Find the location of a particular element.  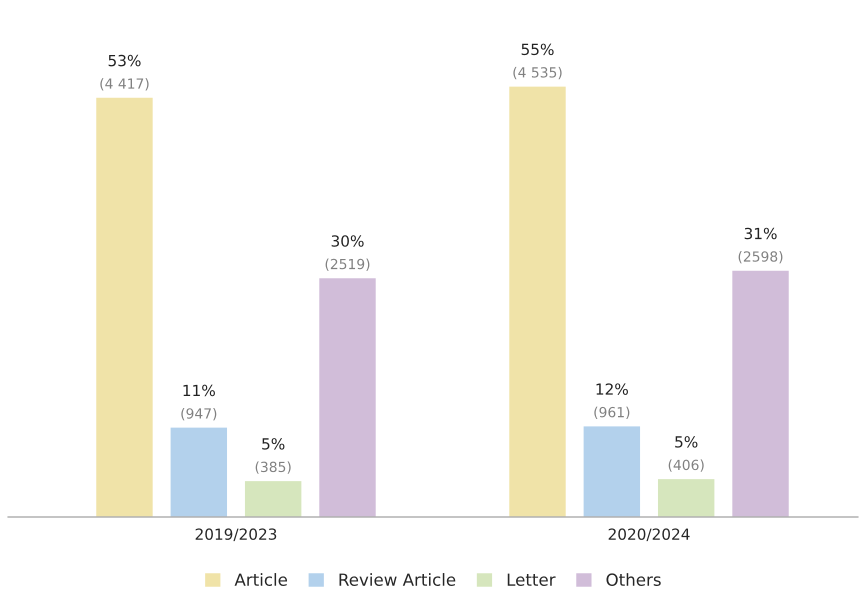

data-label: 30% (2519) is located at coordinates (348, 253).